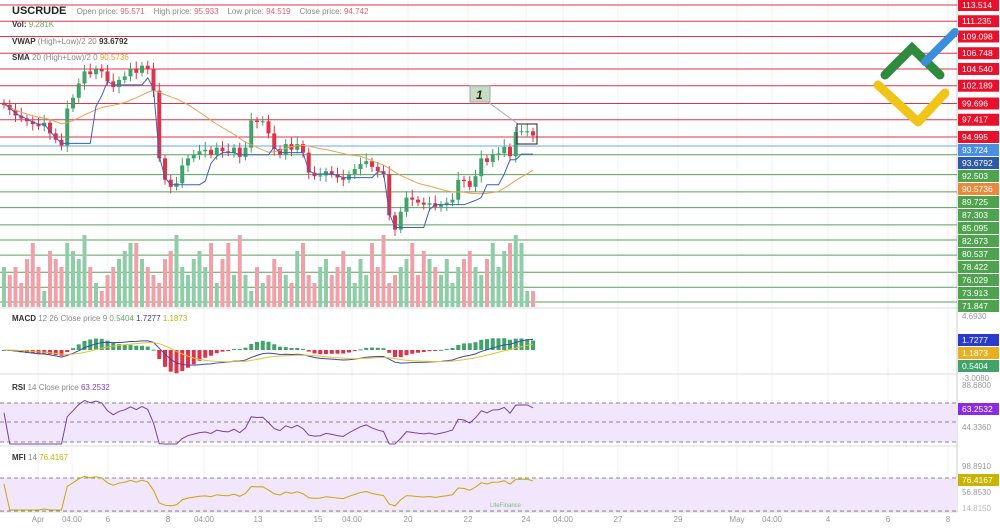 Image resolution: width=1000 pixels, height=528 pixels. Describe the element at coordinates (24, 318) in the screenshot. I see `macd-name: MACD` at that location.